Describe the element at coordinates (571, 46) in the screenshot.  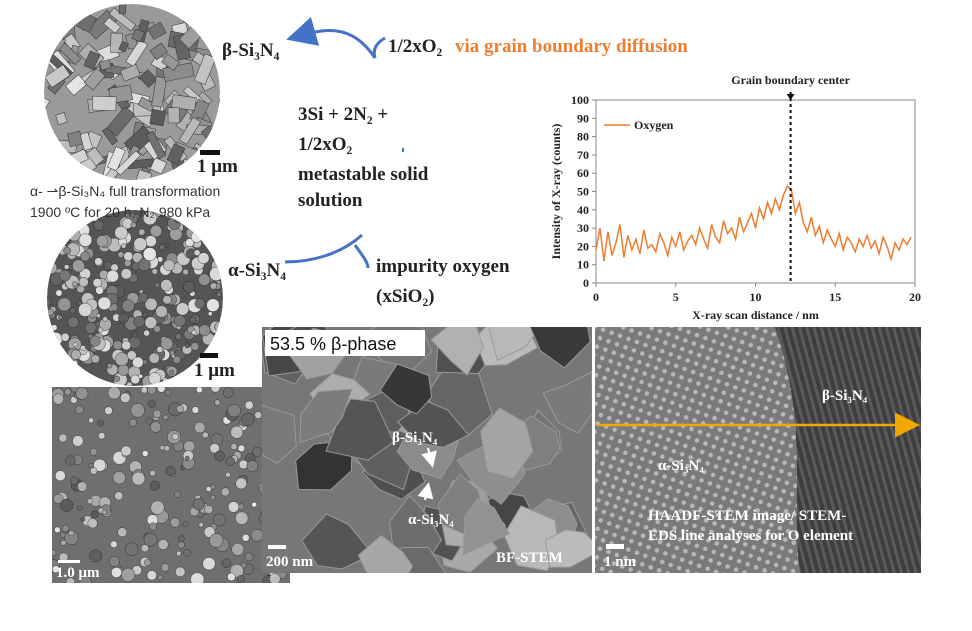
I see `label: via grain boundary diffusion` at that location.